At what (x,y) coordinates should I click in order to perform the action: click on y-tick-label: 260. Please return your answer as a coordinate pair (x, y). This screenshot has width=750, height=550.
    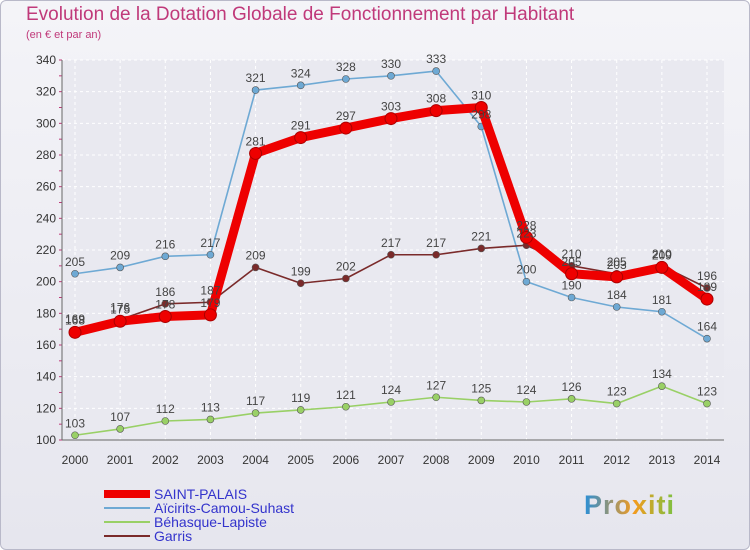
    Looking at the image, I should click on (46, 187).